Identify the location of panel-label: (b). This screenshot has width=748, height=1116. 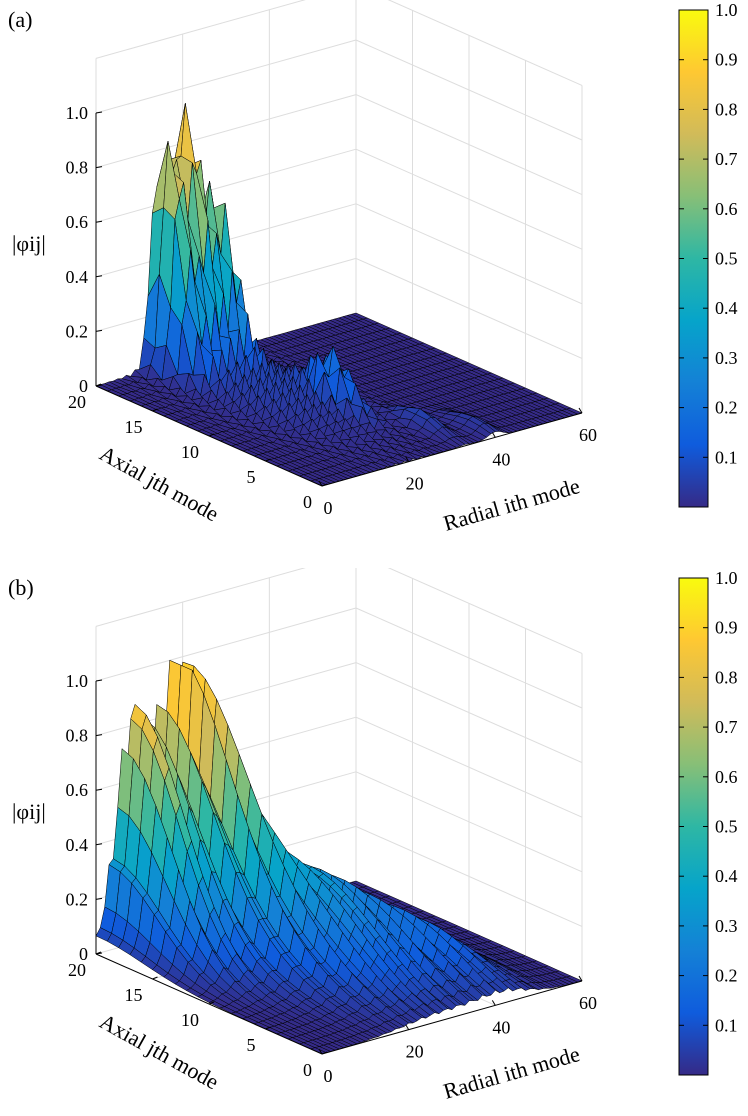
(21, 587).